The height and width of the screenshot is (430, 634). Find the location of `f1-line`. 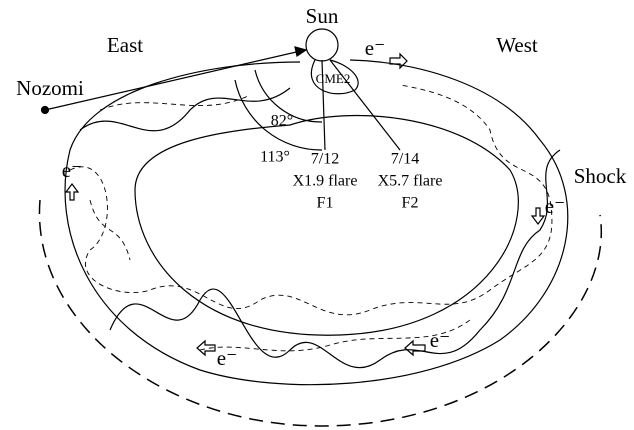

f1-line is located at coordinates (323, 105).